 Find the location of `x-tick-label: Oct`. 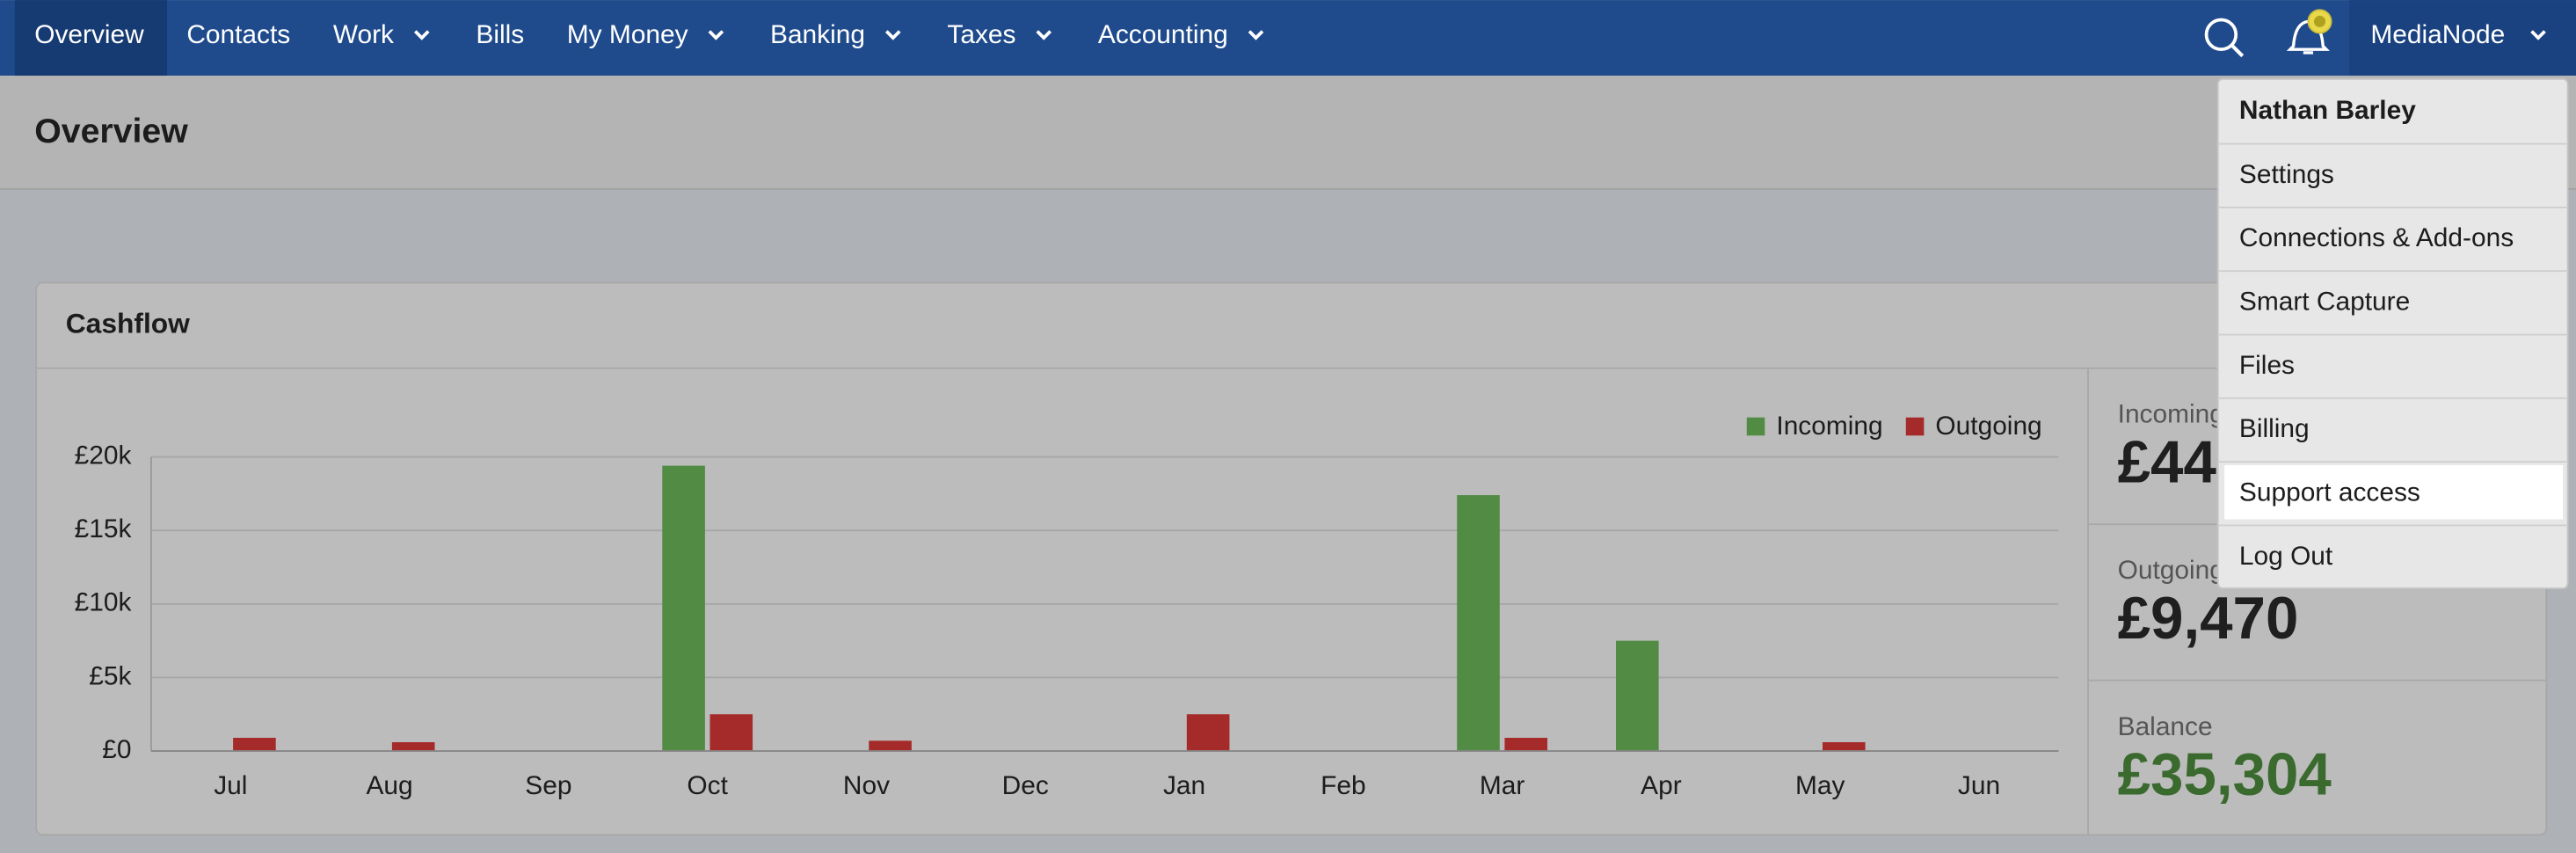

x-tick-label: Oct is located at coordinates (707, 785).